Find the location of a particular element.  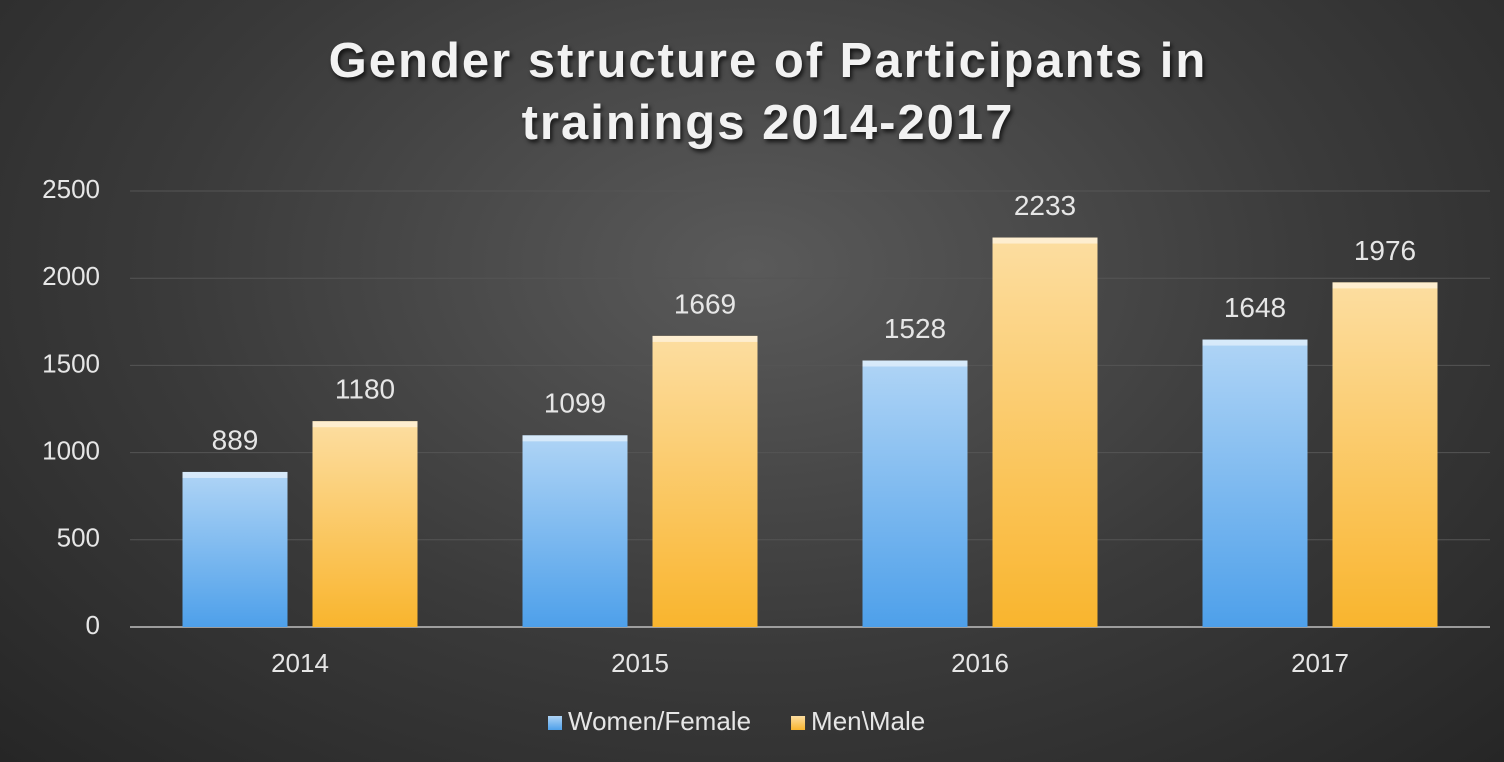

y-tick-label: 500 is located at coordinates (78, 538).